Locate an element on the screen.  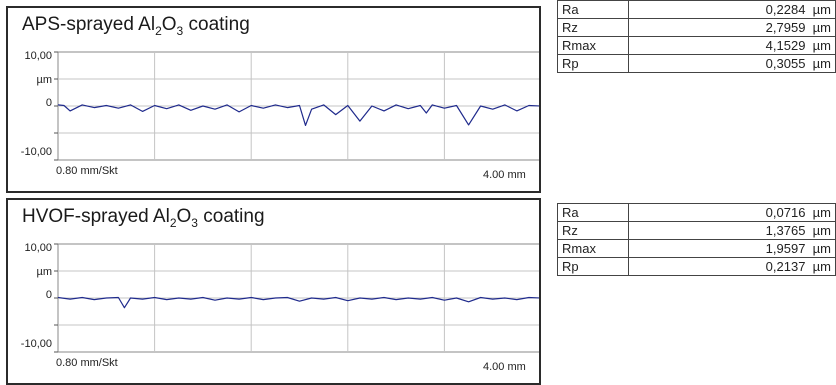
table-row: Rz 1,3765 µm is located at coordinates (696, 230).